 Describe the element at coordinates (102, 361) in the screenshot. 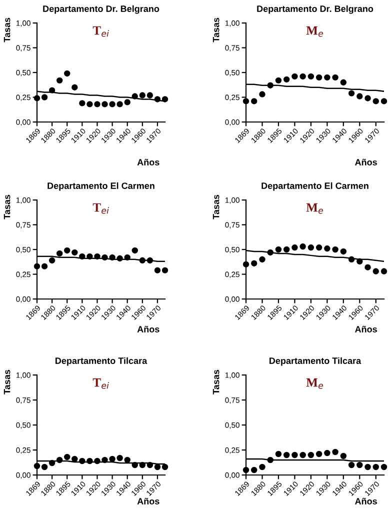

I see `chart-title: Departamento Tilcara` at that location.